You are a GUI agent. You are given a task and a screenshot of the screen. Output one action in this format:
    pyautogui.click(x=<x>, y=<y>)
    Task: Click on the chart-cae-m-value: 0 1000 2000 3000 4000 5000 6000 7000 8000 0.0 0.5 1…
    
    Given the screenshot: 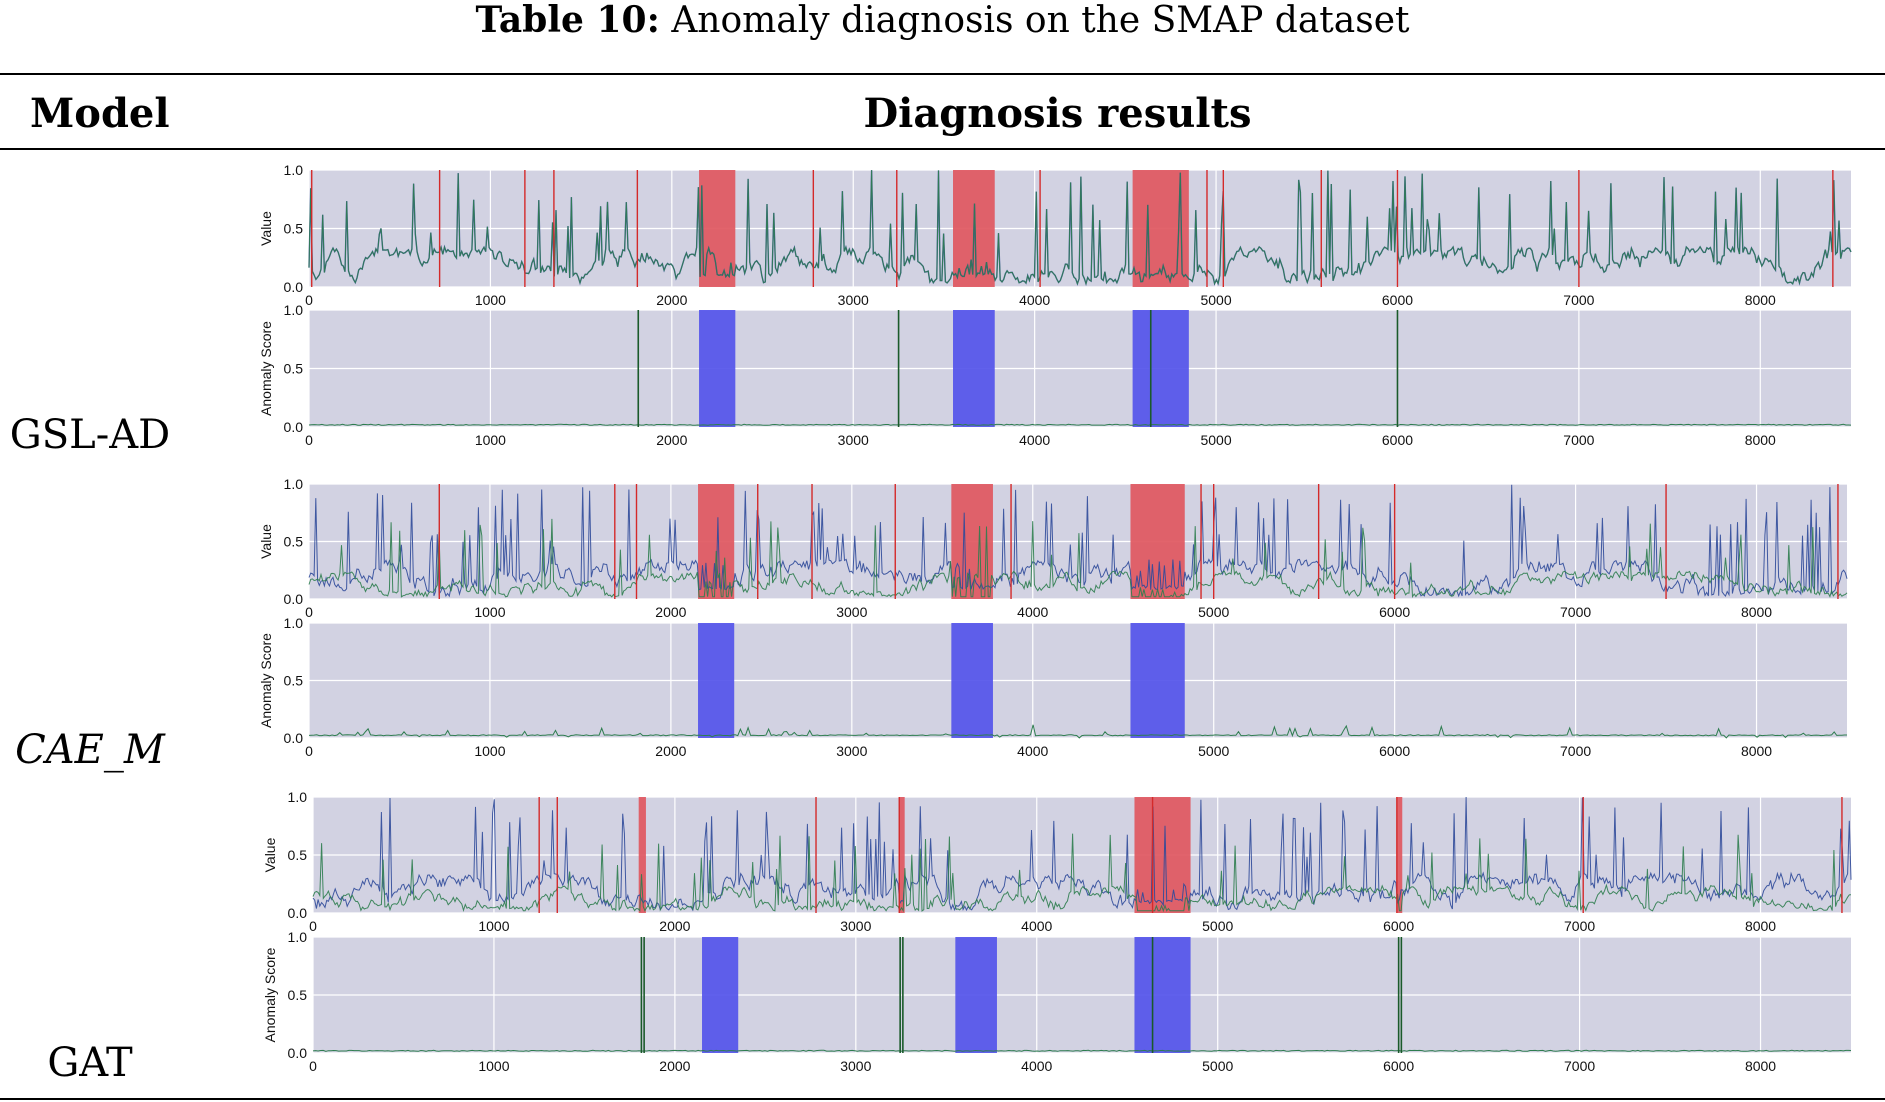 What is the action you would take?
    pyautogui.click(x=1053, y=548)
    